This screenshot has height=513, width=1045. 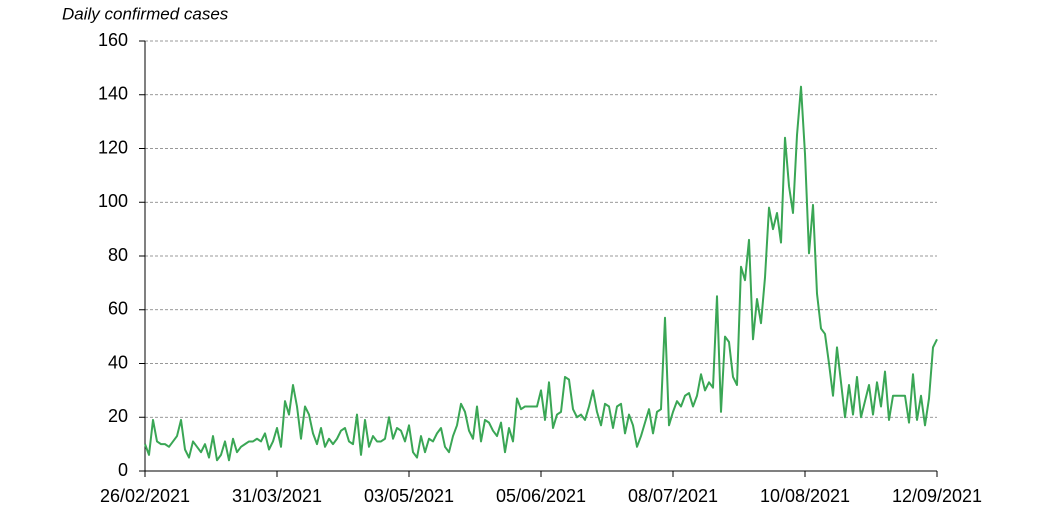 I want to click on y-tick-label: 40, so click(x=118, y=362).